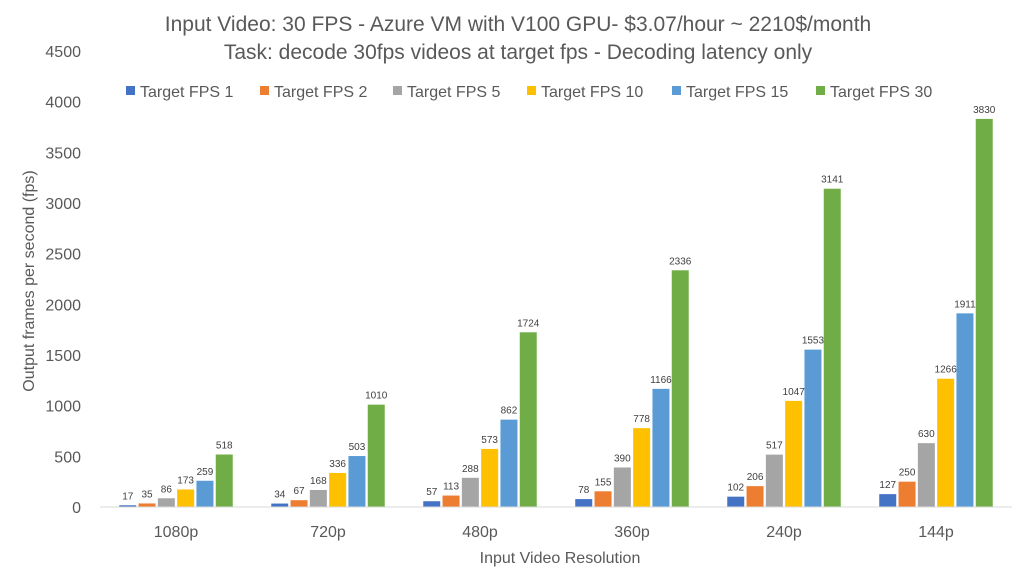 The image size is (1018, 568). What do you see at coordinates (528, 323) in the screenshot?
I see `data-label: 1724` at bounding box center [528, 323].